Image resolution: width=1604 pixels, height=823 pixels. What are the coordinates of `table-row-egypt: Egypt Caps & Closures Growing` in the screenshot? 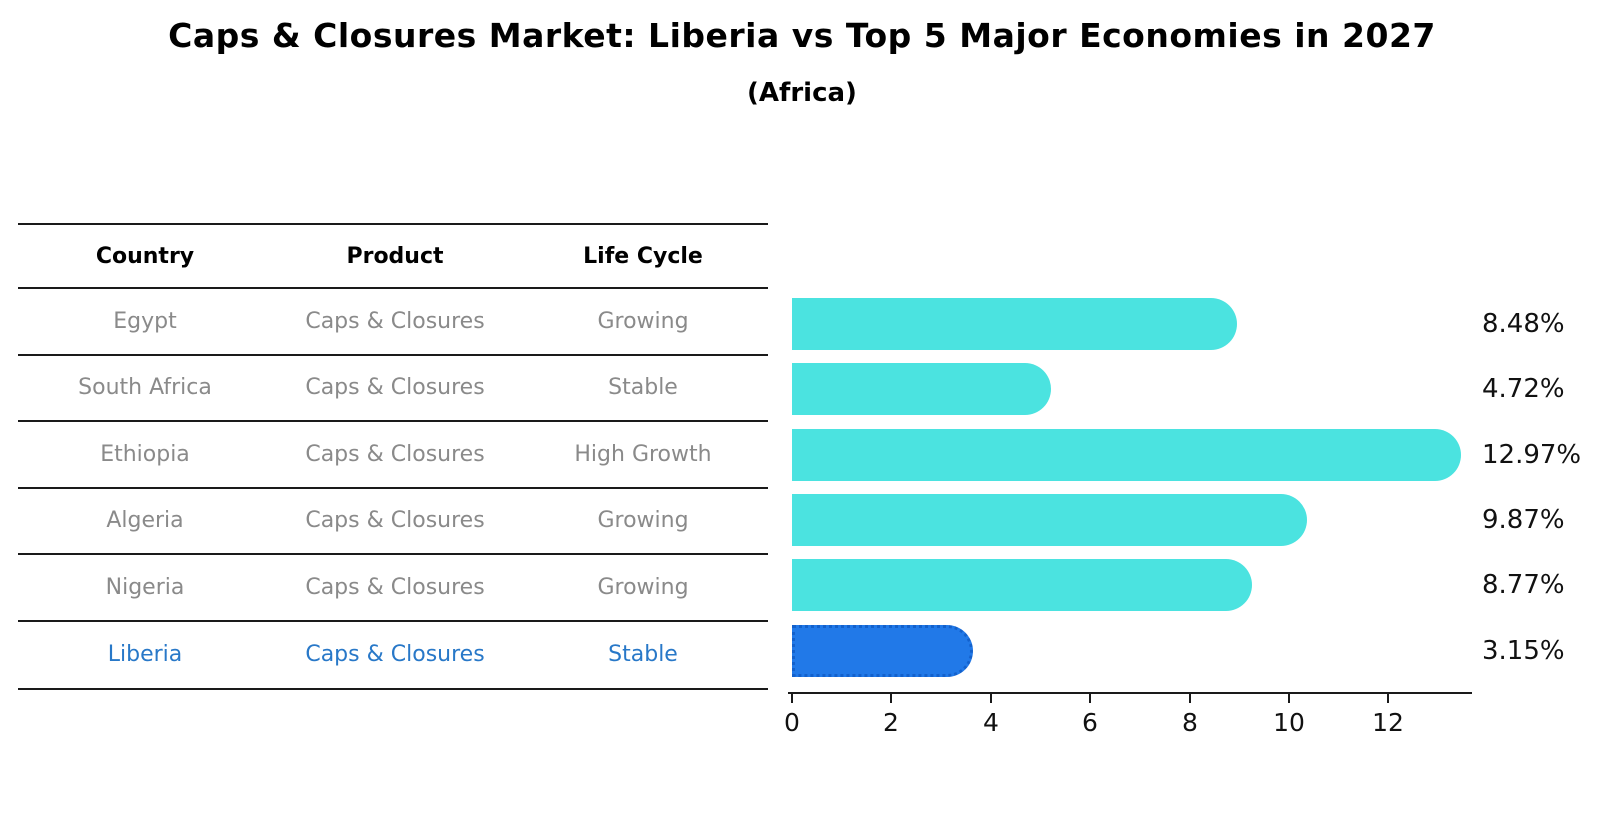 It's located at (393, 322).